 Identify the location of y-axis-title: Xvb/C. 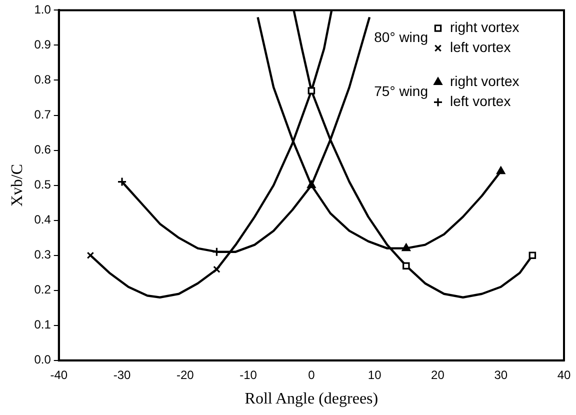
(17, 185).